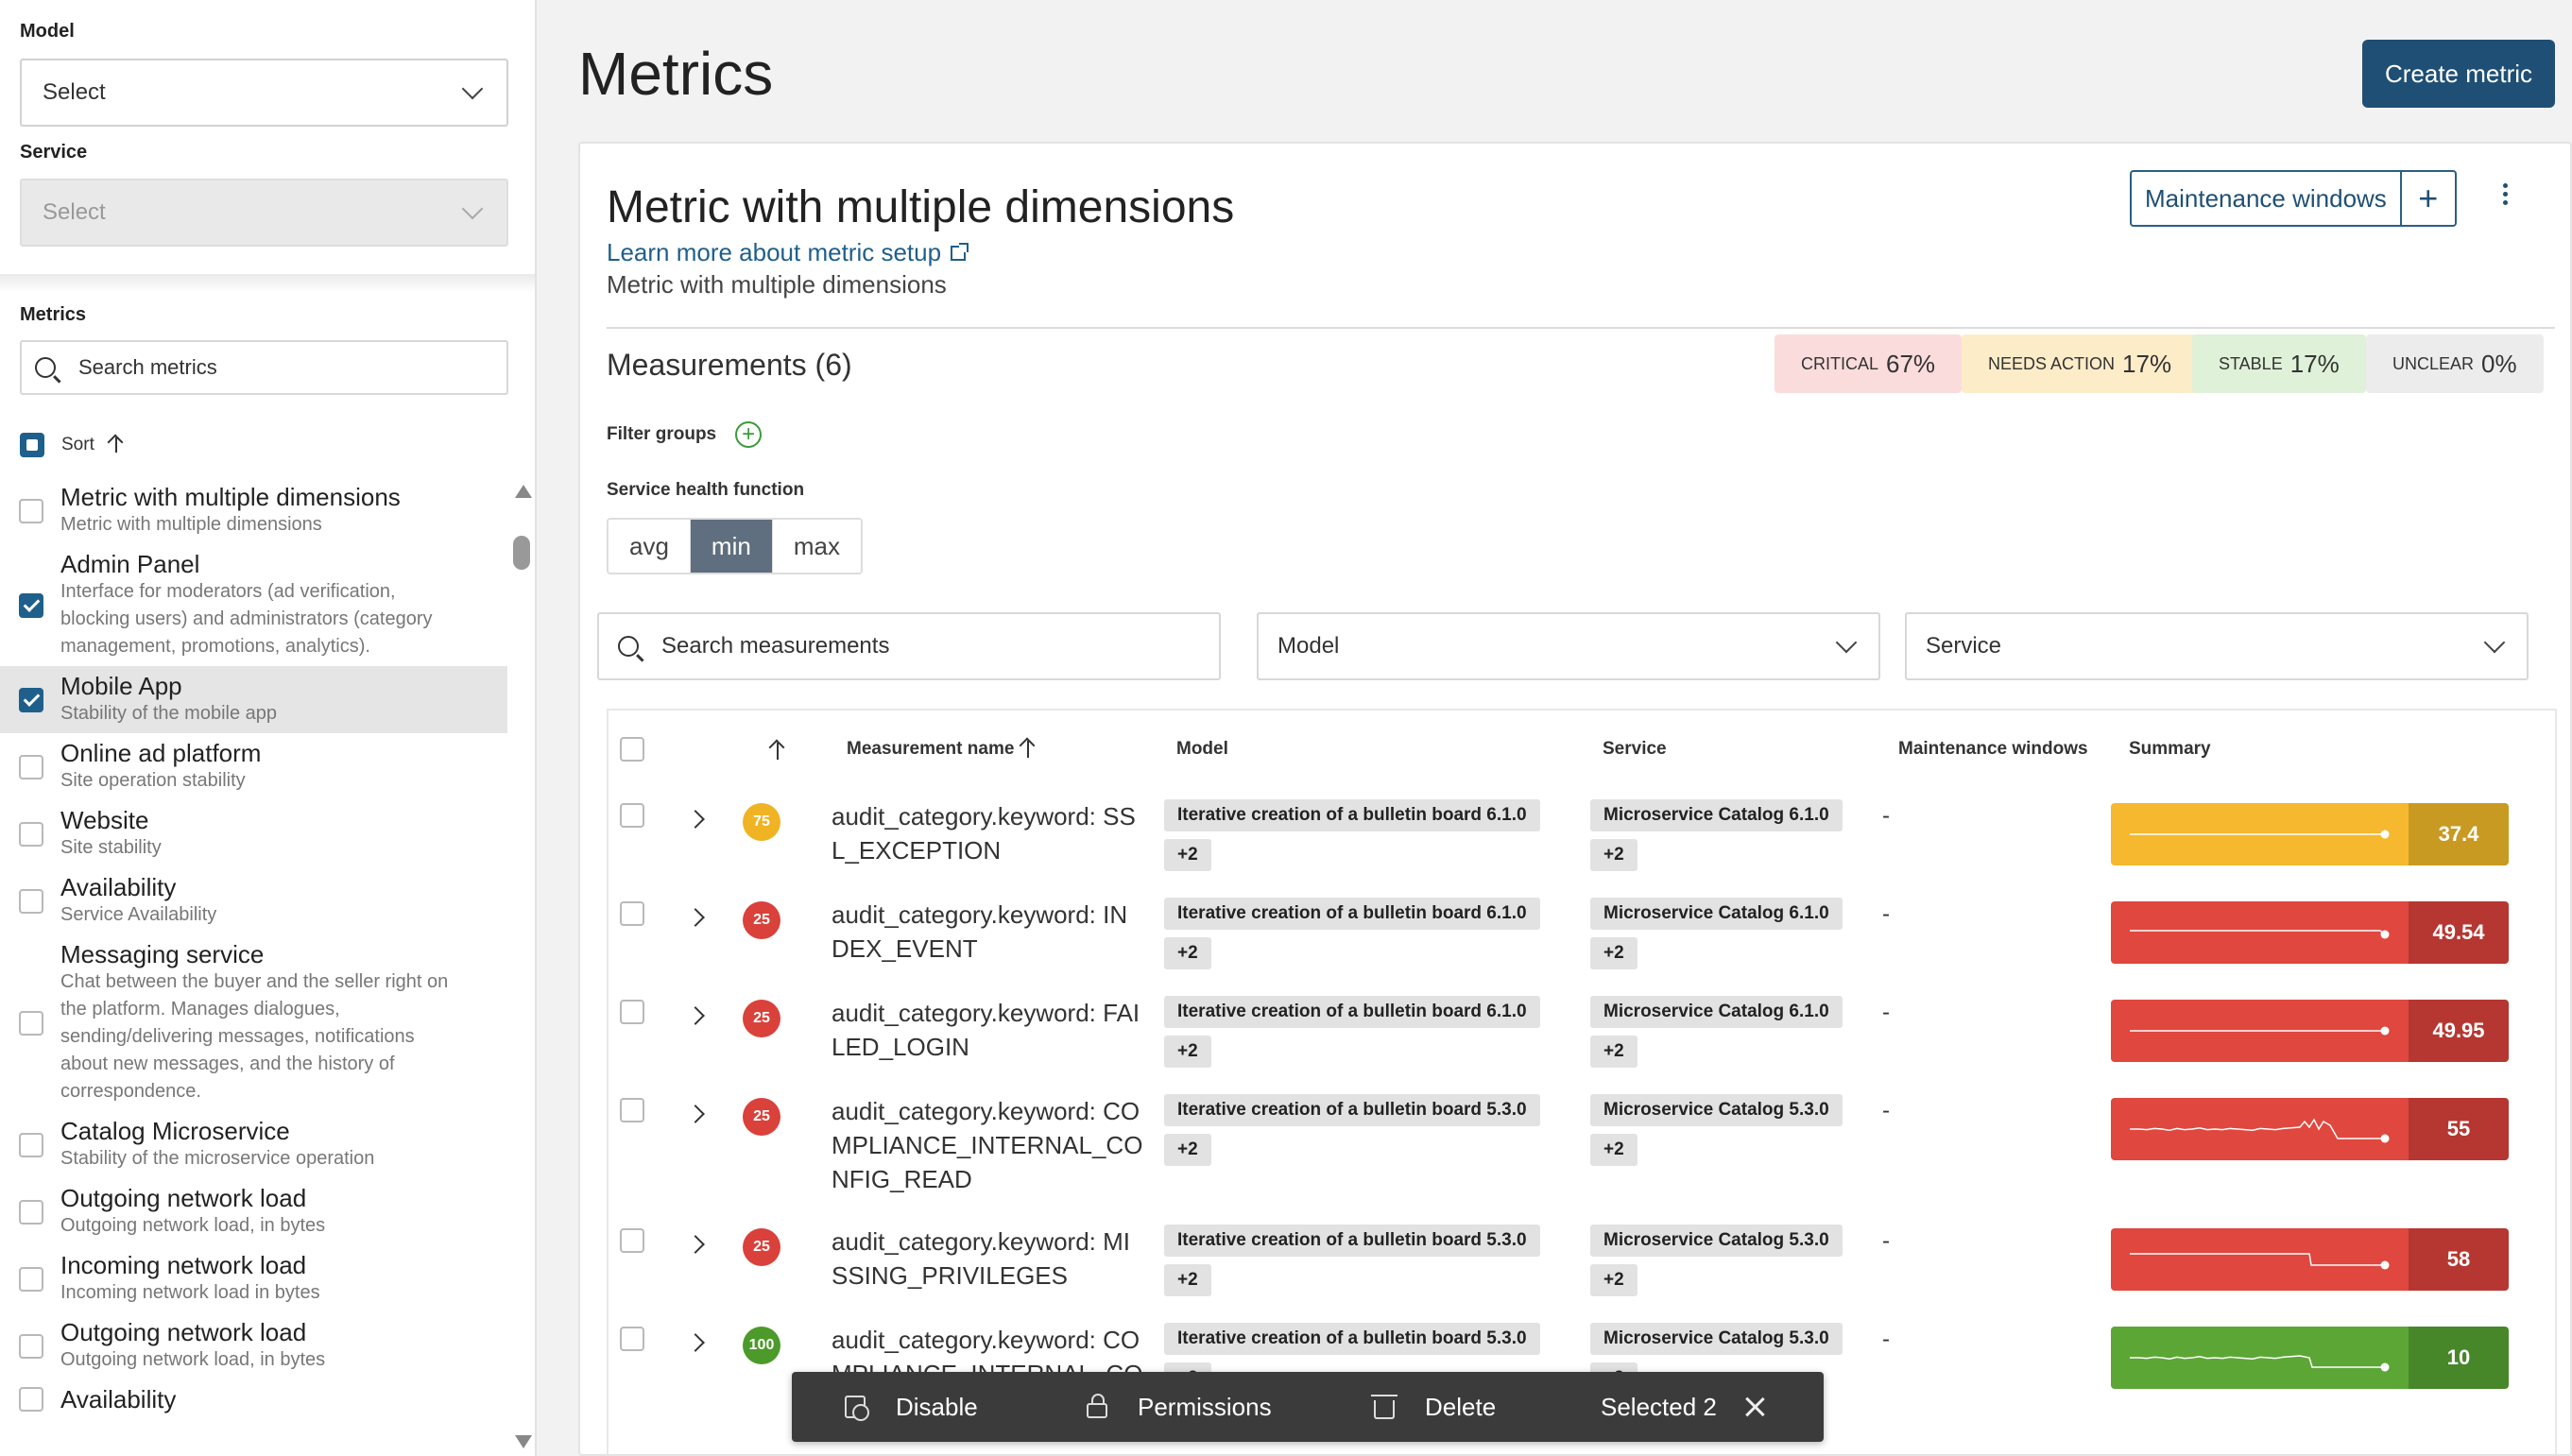  Describe the element at coordinates (264, 213) in the screenshot. I see `service-select: Select` at that location.